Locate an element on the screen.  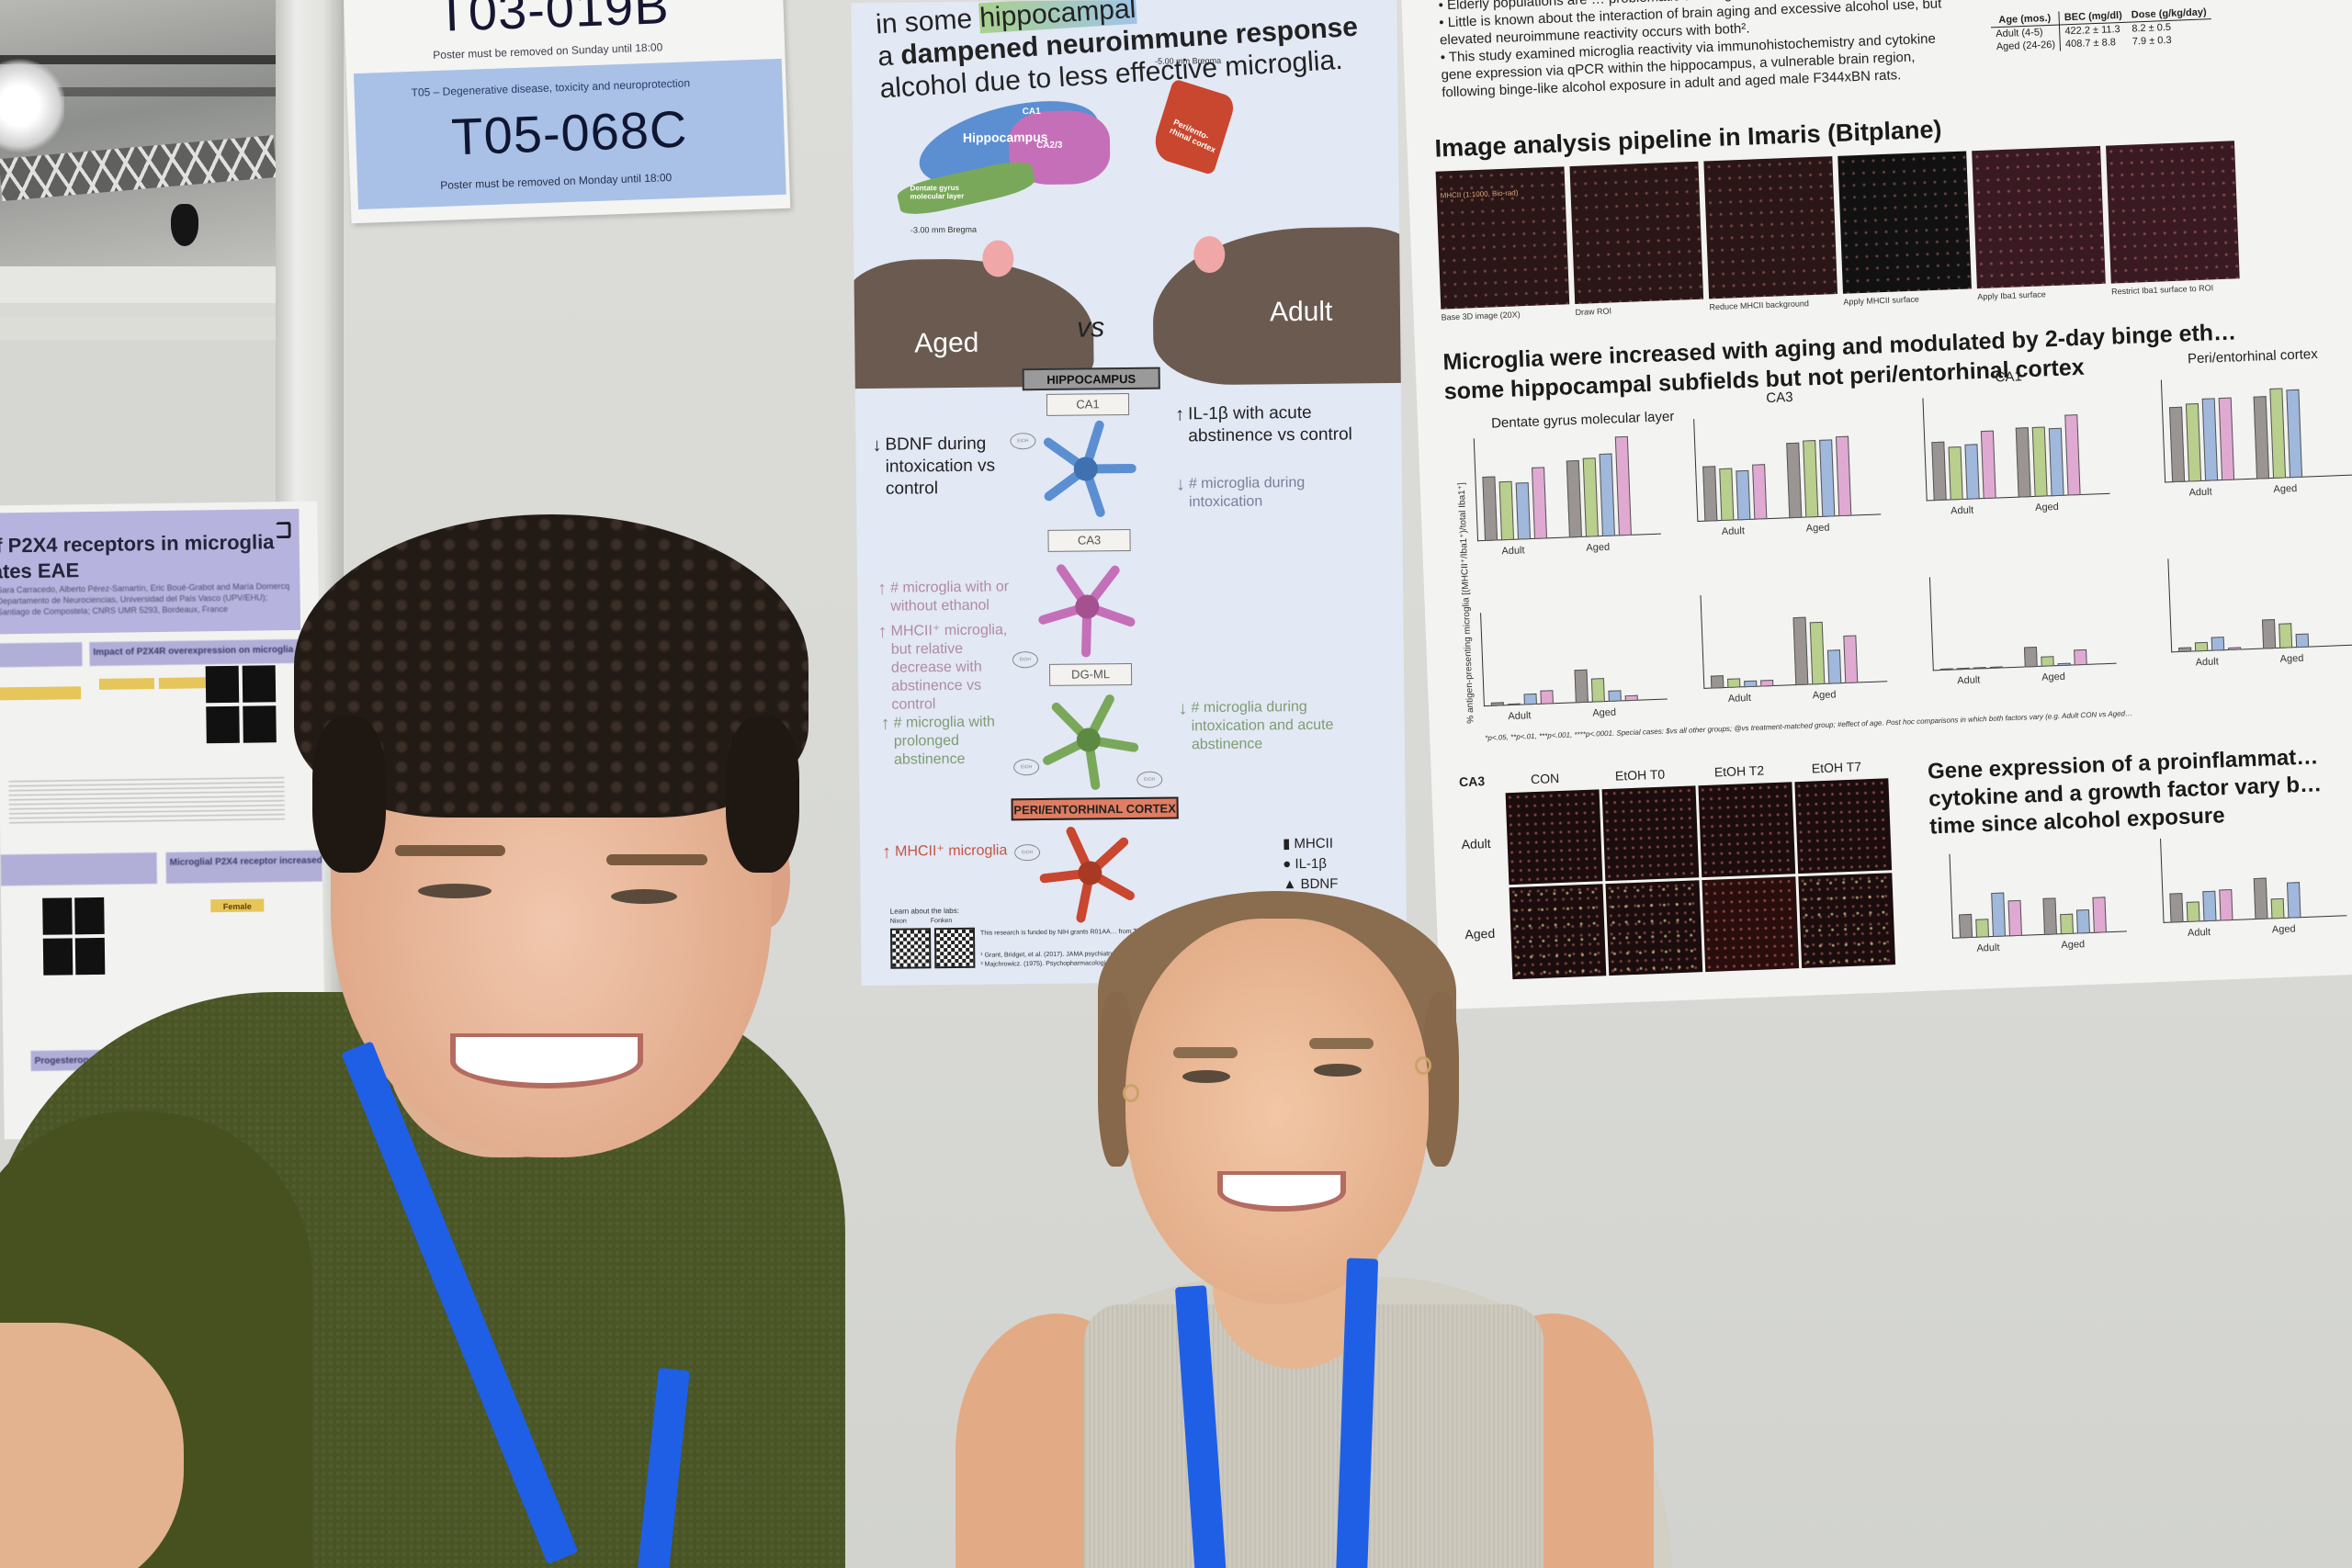
vs-label: vs is located at coordinates (1090, 328).